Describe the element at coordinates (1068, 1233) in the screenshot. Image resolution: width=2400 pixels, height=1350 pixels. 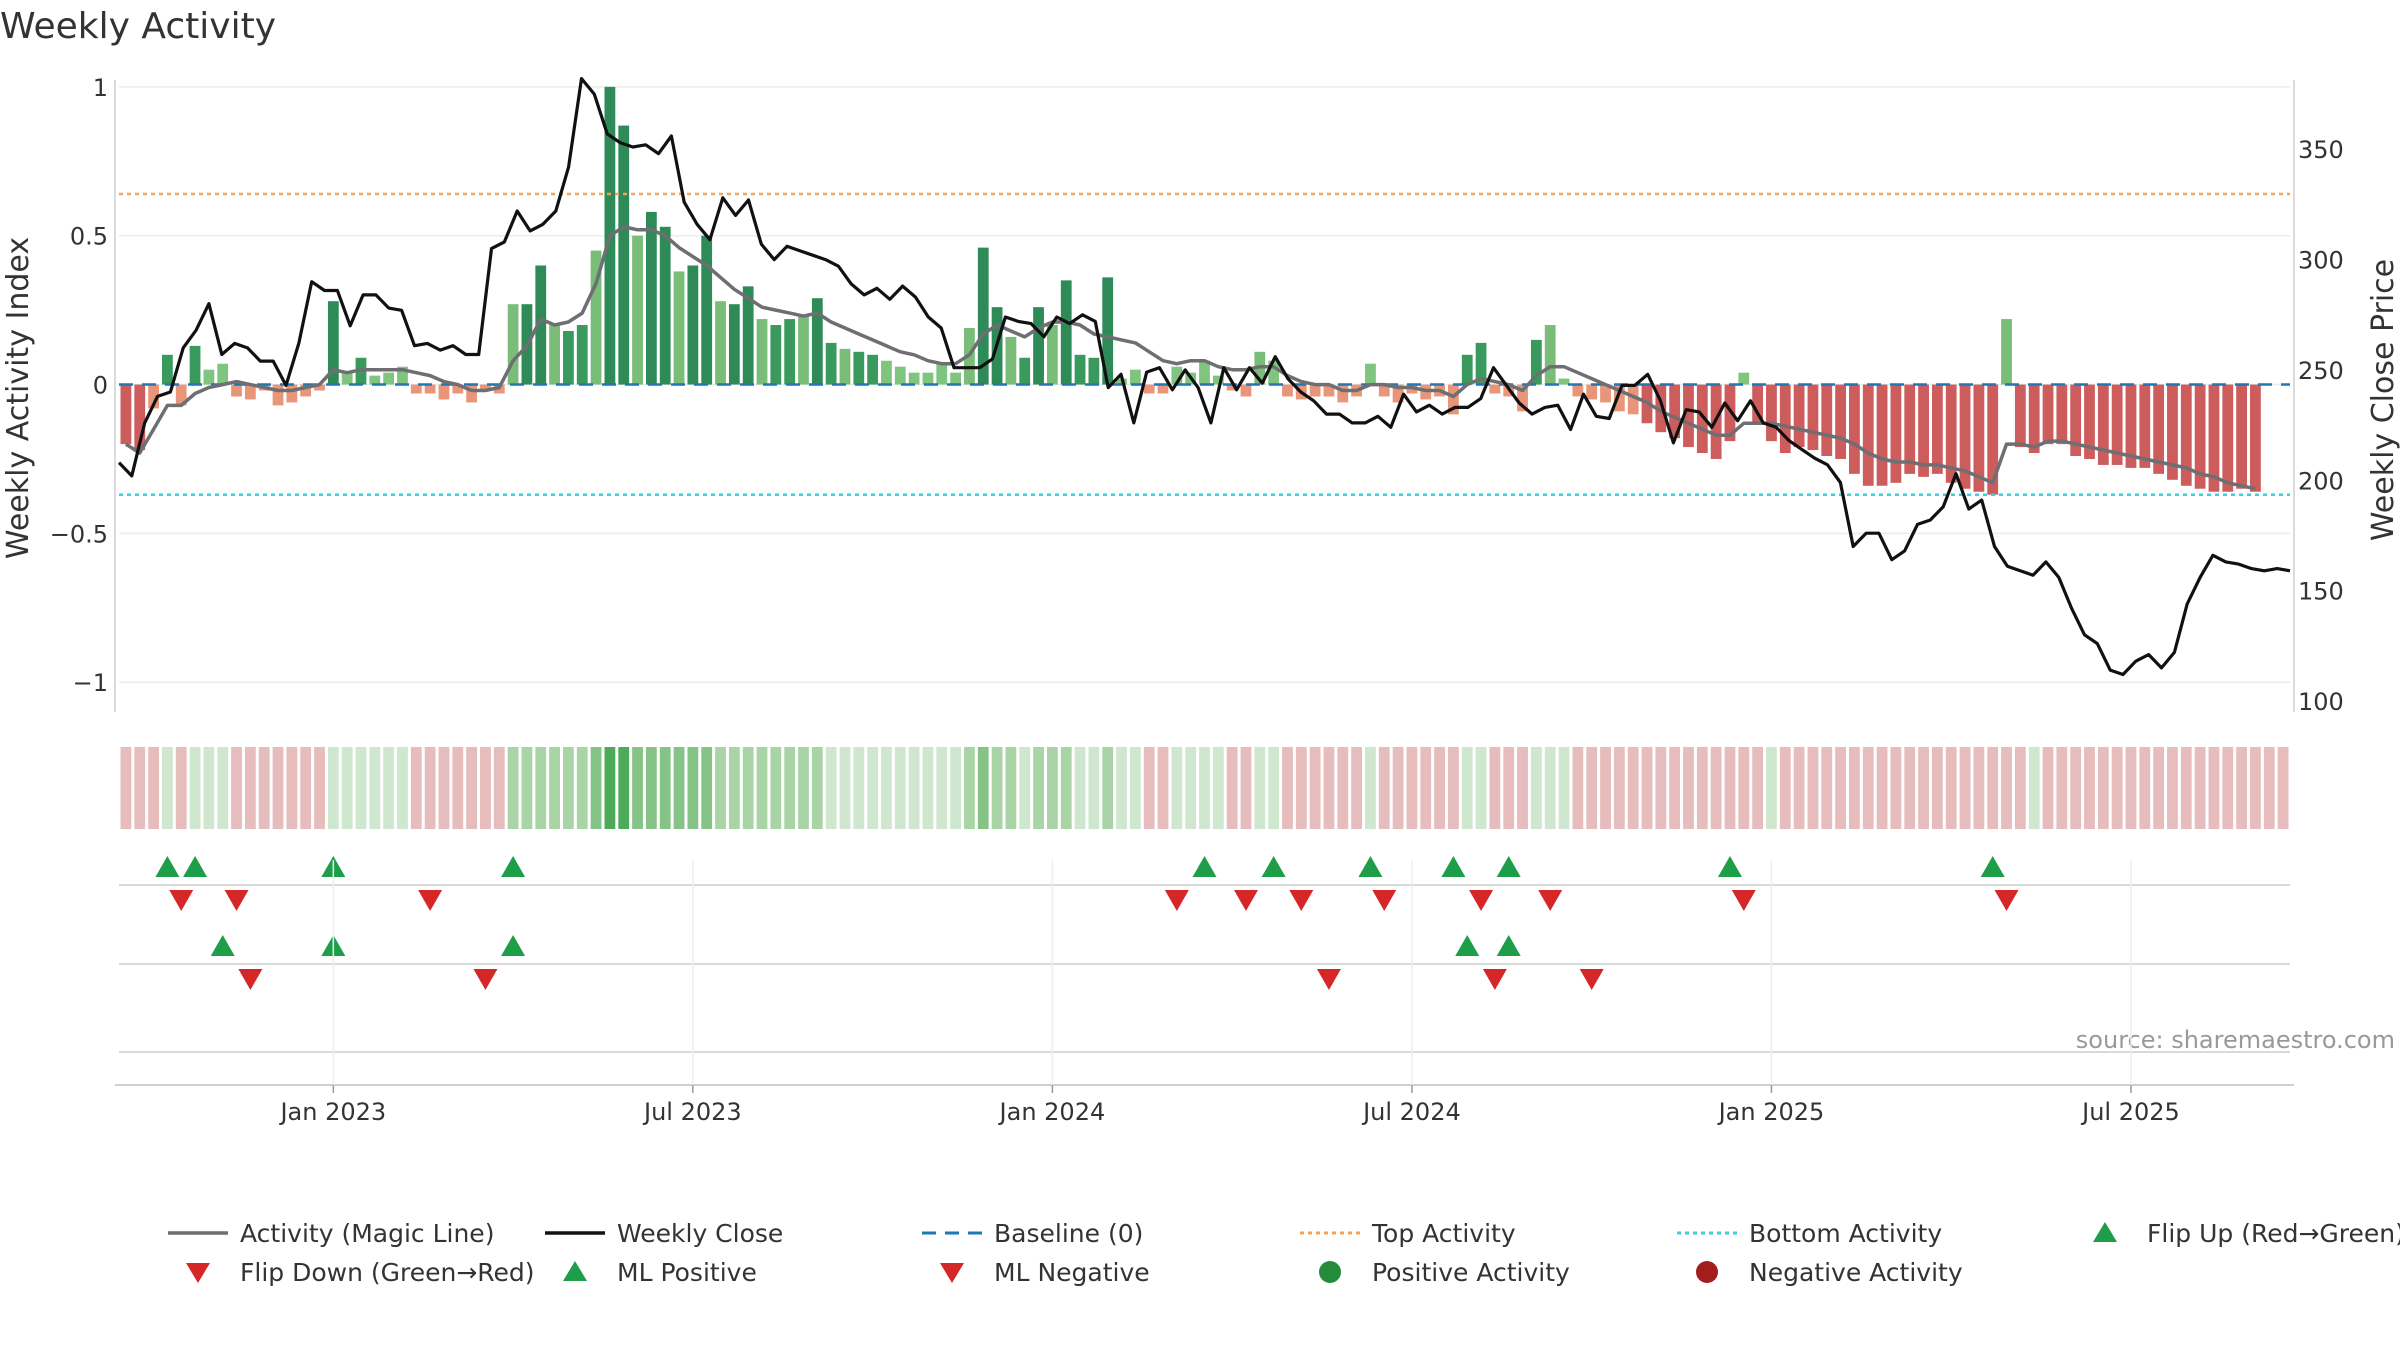
I see `legend-label: Baseline (0)` at that location.